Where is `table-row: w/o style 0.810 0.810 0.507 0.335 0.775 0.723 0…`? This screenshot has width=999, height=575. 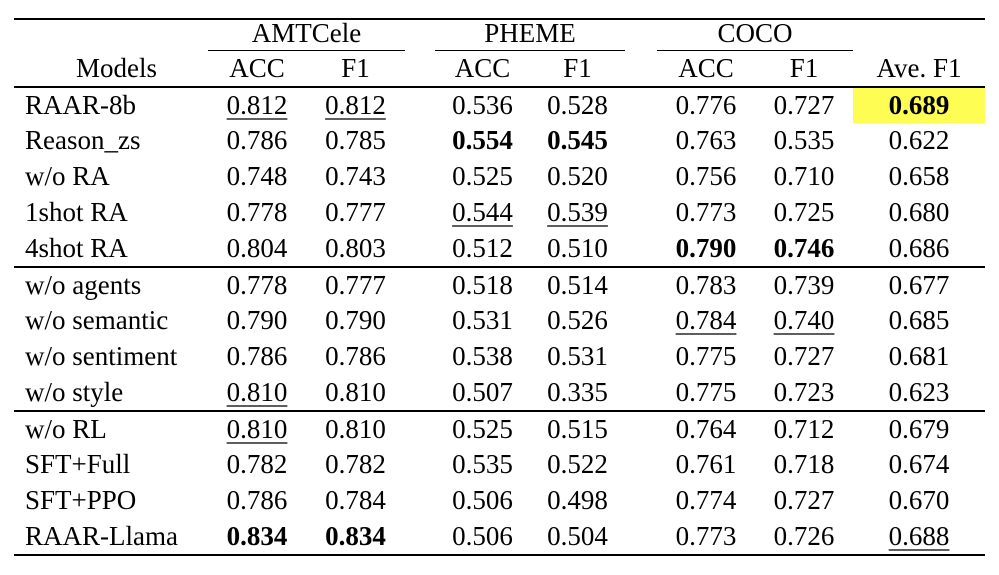
table-row: w/o style 0.810 0.810 0.507 0.335 0.775 0.723 0… is located at coordinates (499, 393).